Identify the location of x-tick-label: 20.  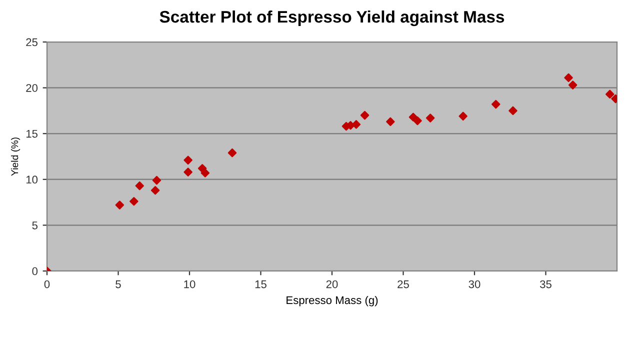
(332, 284).